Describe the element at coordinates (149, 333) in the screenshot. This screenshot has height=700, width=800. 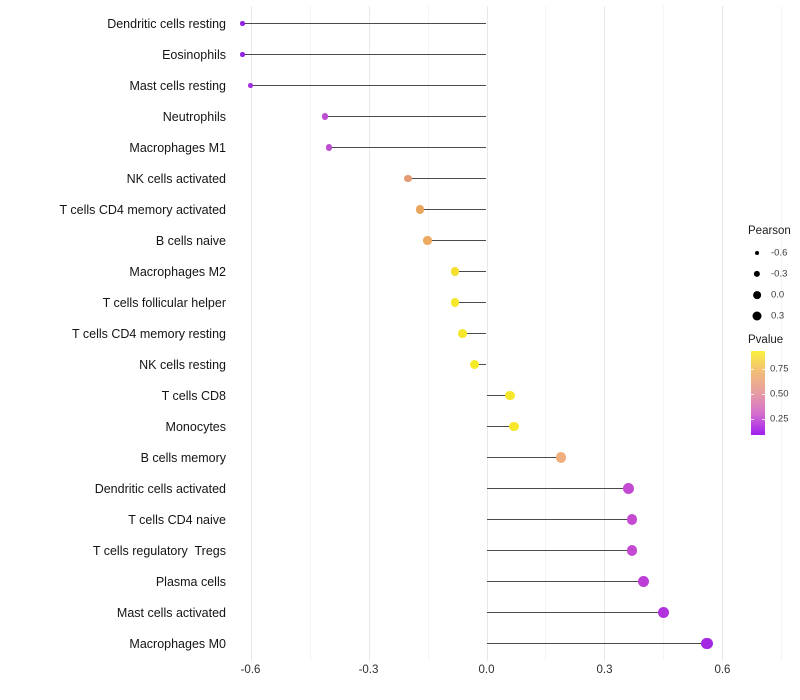
I see `category-label: T cells CD4 memory resting` at that location.